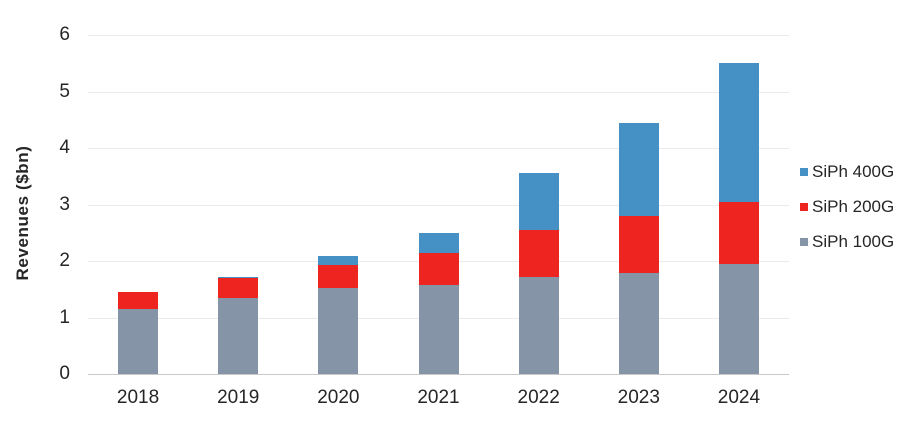 This screenshot has width=912, height=435. What do you see at coordinates (638, 244) in the screenshot?
I see `bar-segment-2023-siph-200g` at bounding box center [638, 244].